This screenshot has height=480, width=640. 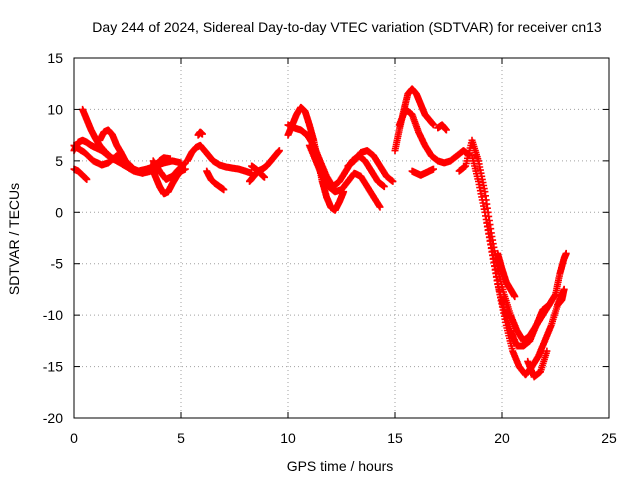 What do you see at coordinates (502, 438) in the screenshot?
I see `x-tick-label: 20` at bounding box center [502, 438].